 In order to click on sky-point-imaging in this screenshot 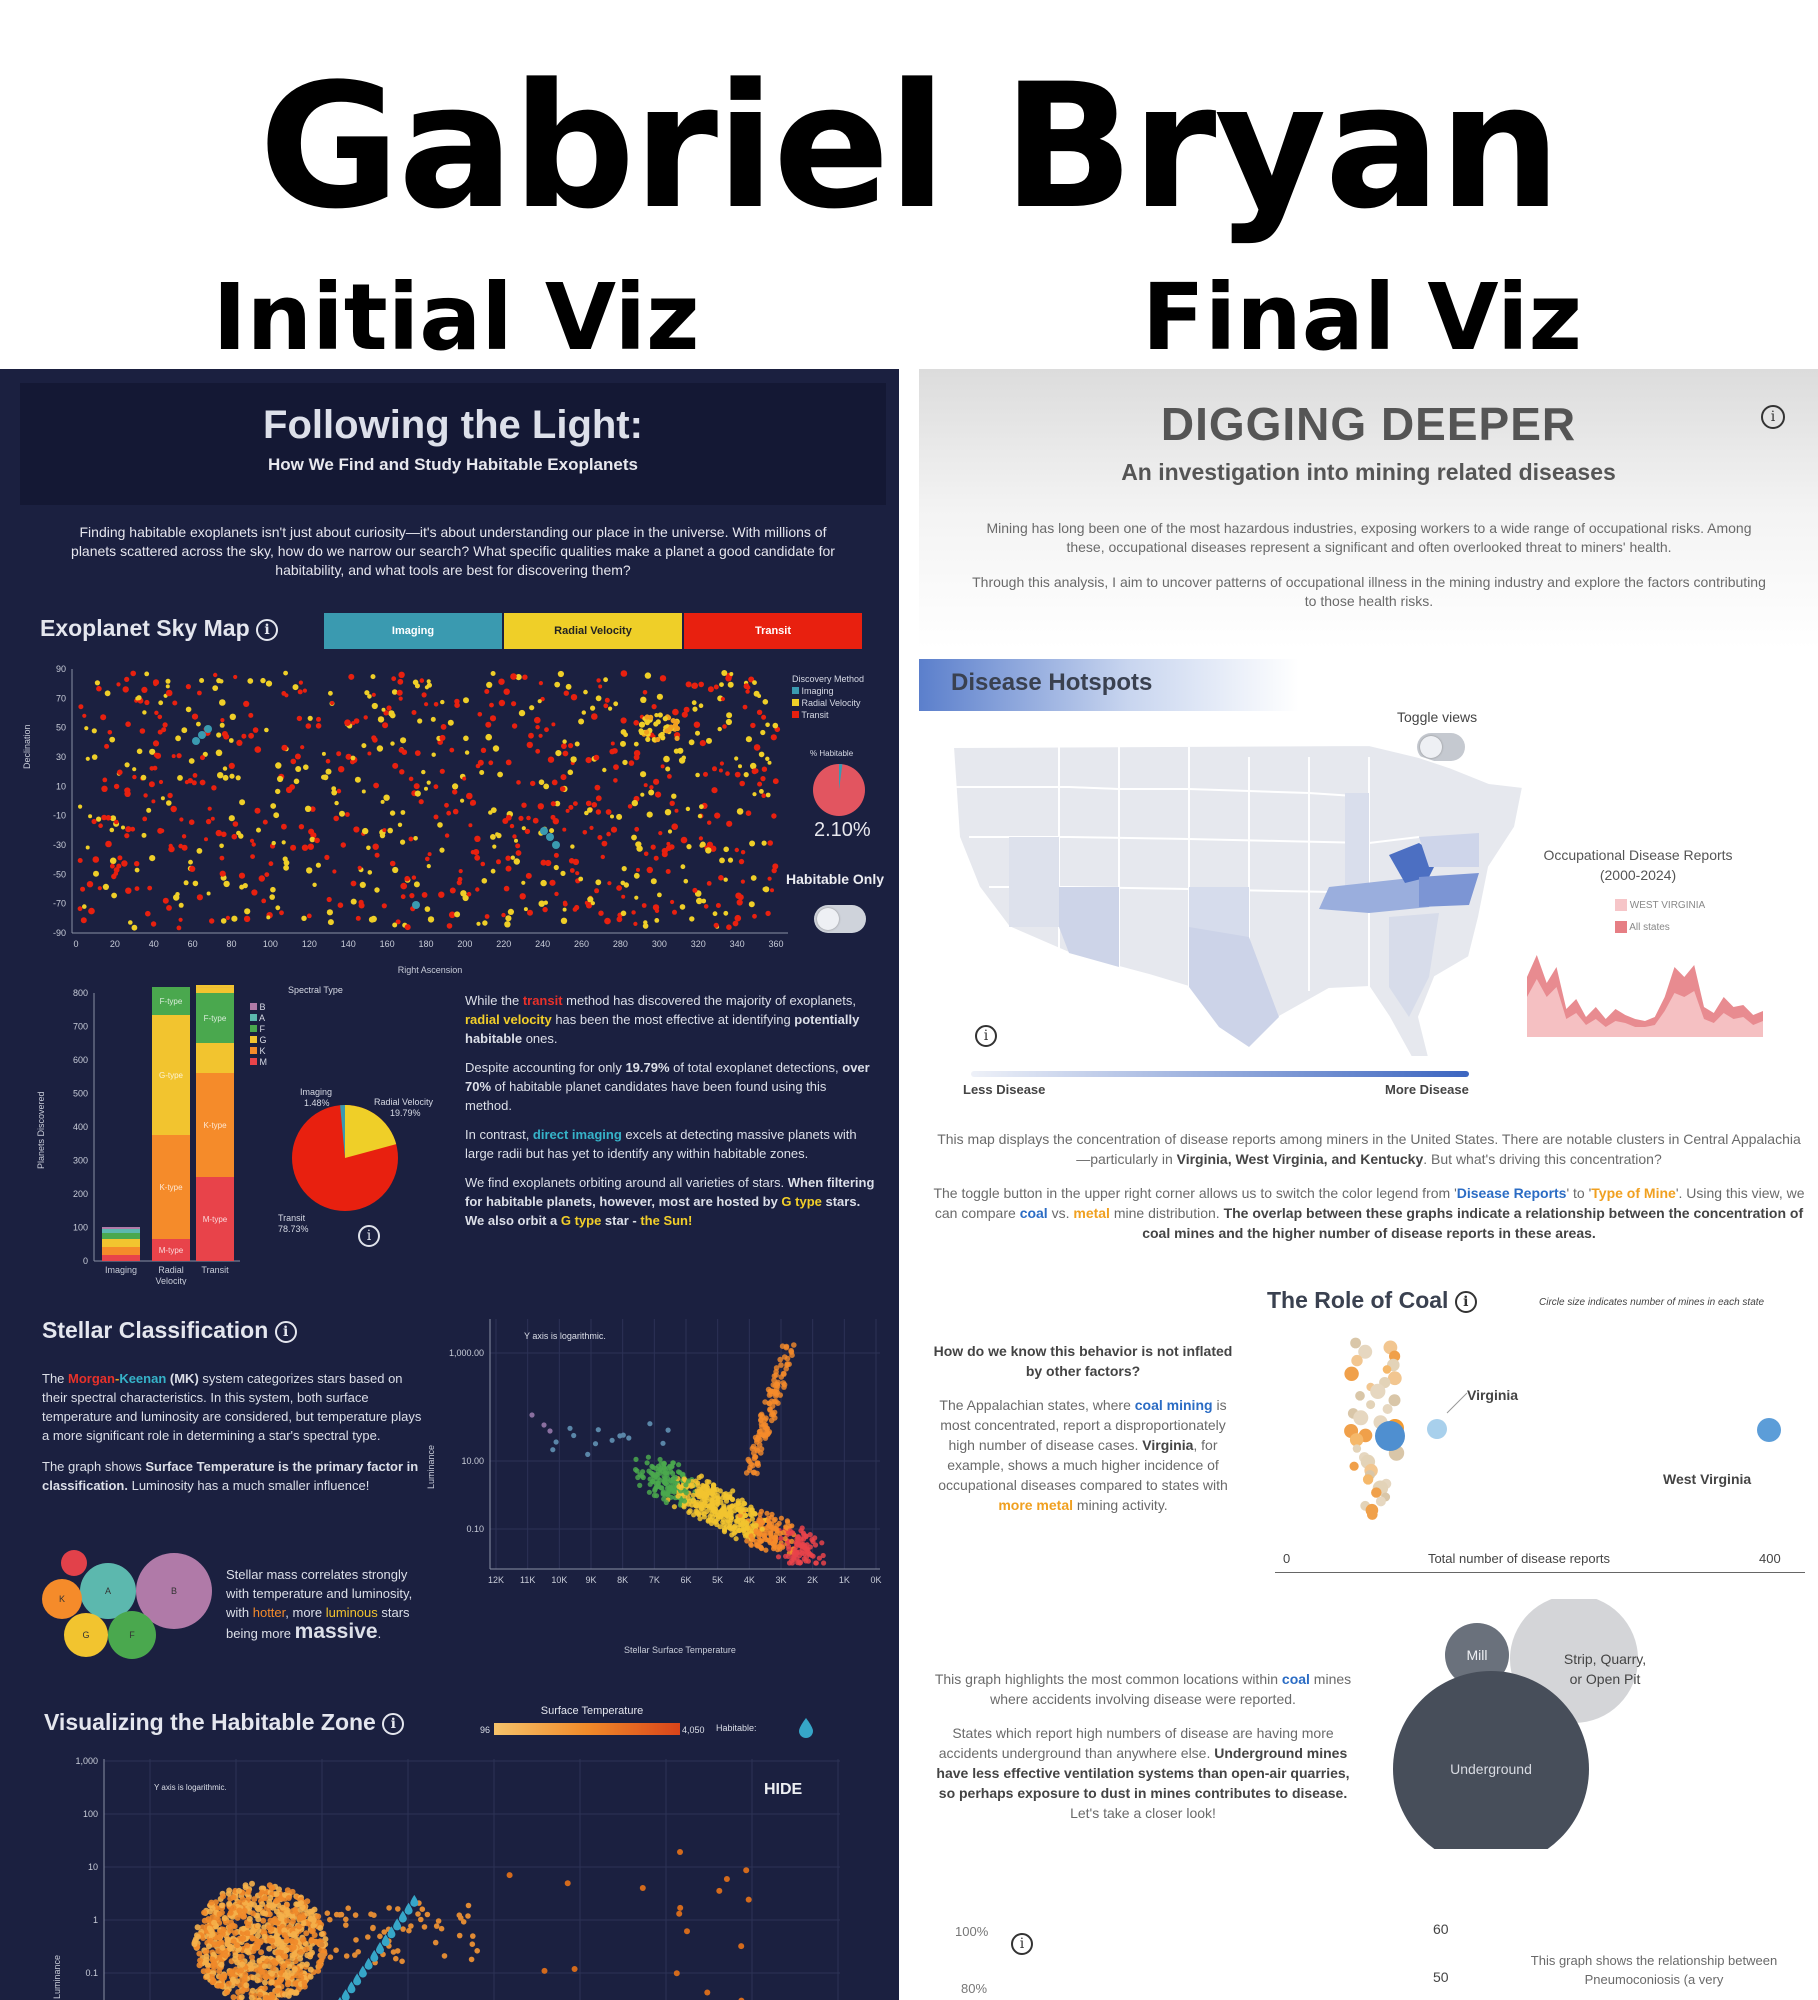, I will do `click(202, 735)`.